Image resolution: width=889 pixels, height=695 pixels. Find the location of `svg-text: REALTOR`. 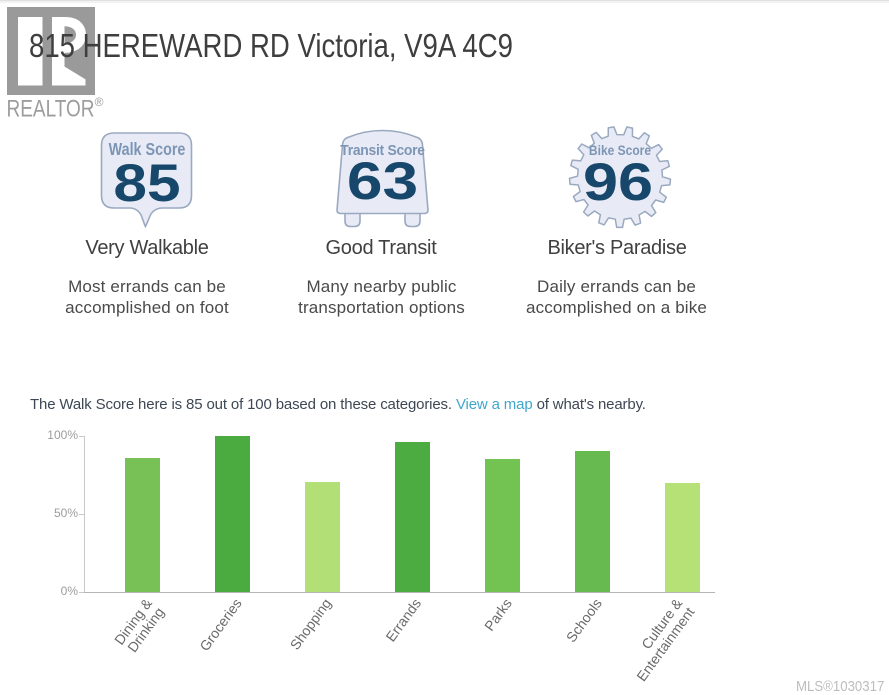

svg-text: REALTOR is located at coordinates (51, 108).